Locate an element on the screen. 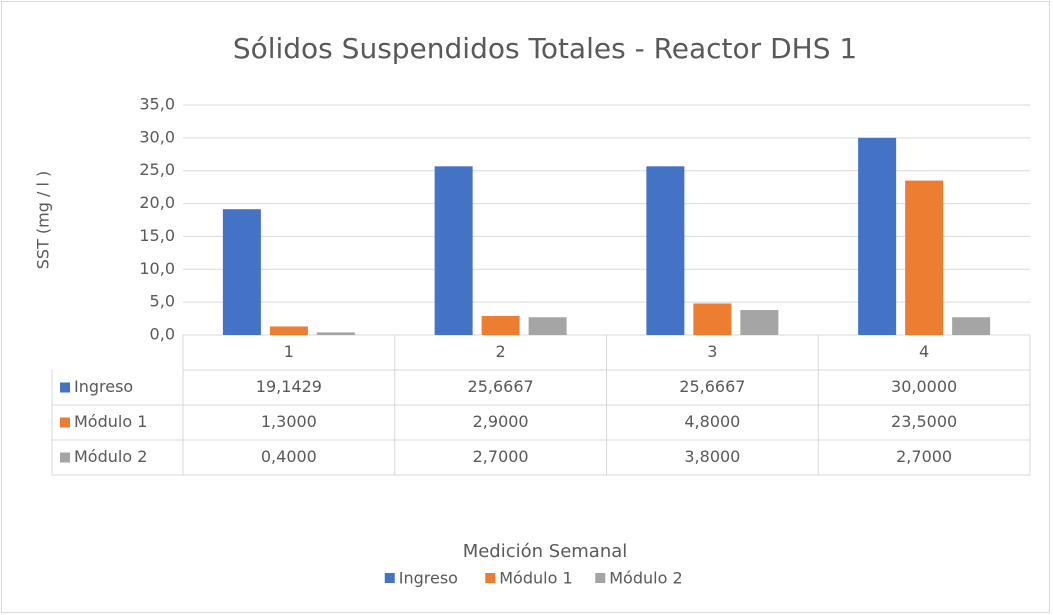  table-cell: 30,0000 is located at coordinates (924, 386).